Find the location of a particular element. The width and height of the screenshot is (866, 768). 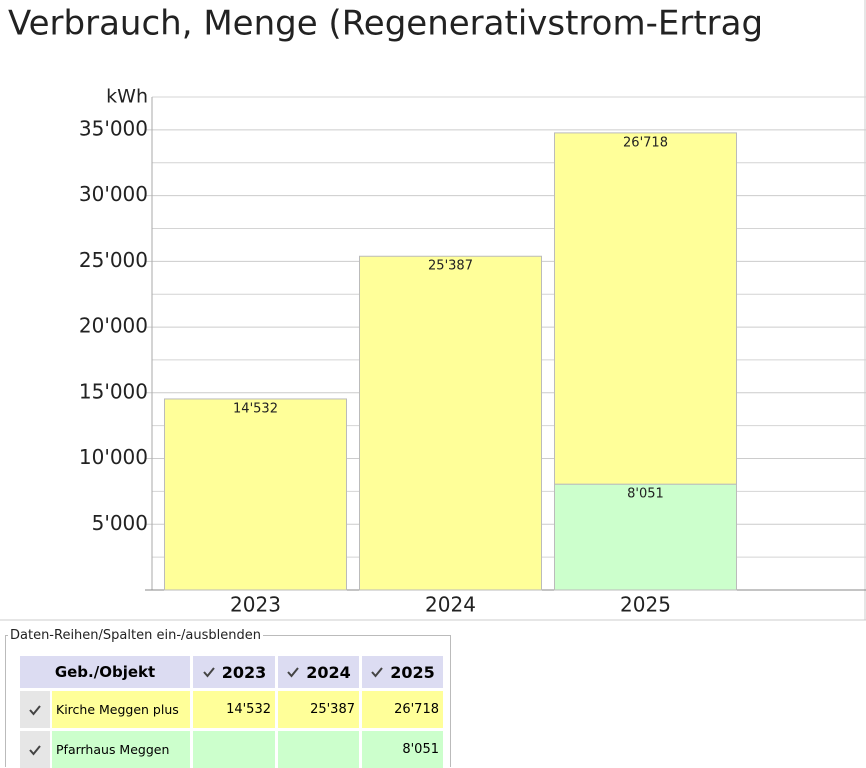

x-tick-label: 2025 is located at coordinates (645, 605).